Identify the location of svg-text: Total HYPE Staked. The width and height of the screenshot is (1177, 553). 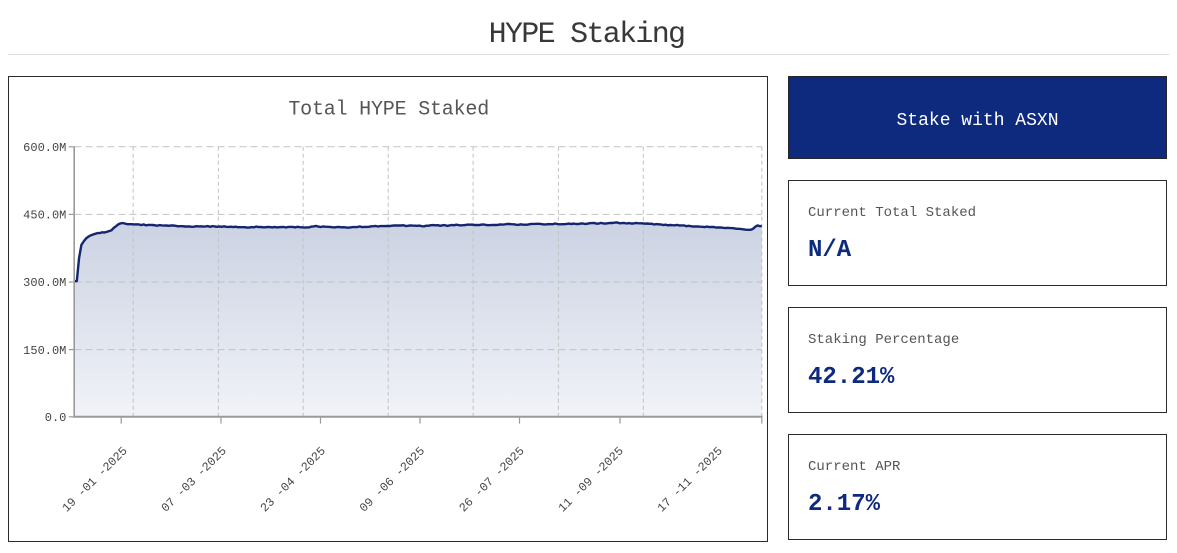
(388, 110).